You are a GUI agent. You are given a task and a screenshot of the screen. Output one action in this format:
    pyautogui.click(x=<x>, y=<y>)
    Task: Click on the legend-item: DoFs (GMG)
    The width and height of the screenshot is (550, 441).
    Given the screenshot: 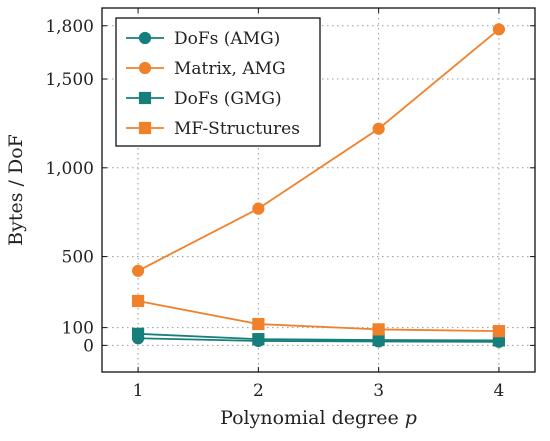 What is the action you would take?
    pyautogui.click(x=204, y=99)
    